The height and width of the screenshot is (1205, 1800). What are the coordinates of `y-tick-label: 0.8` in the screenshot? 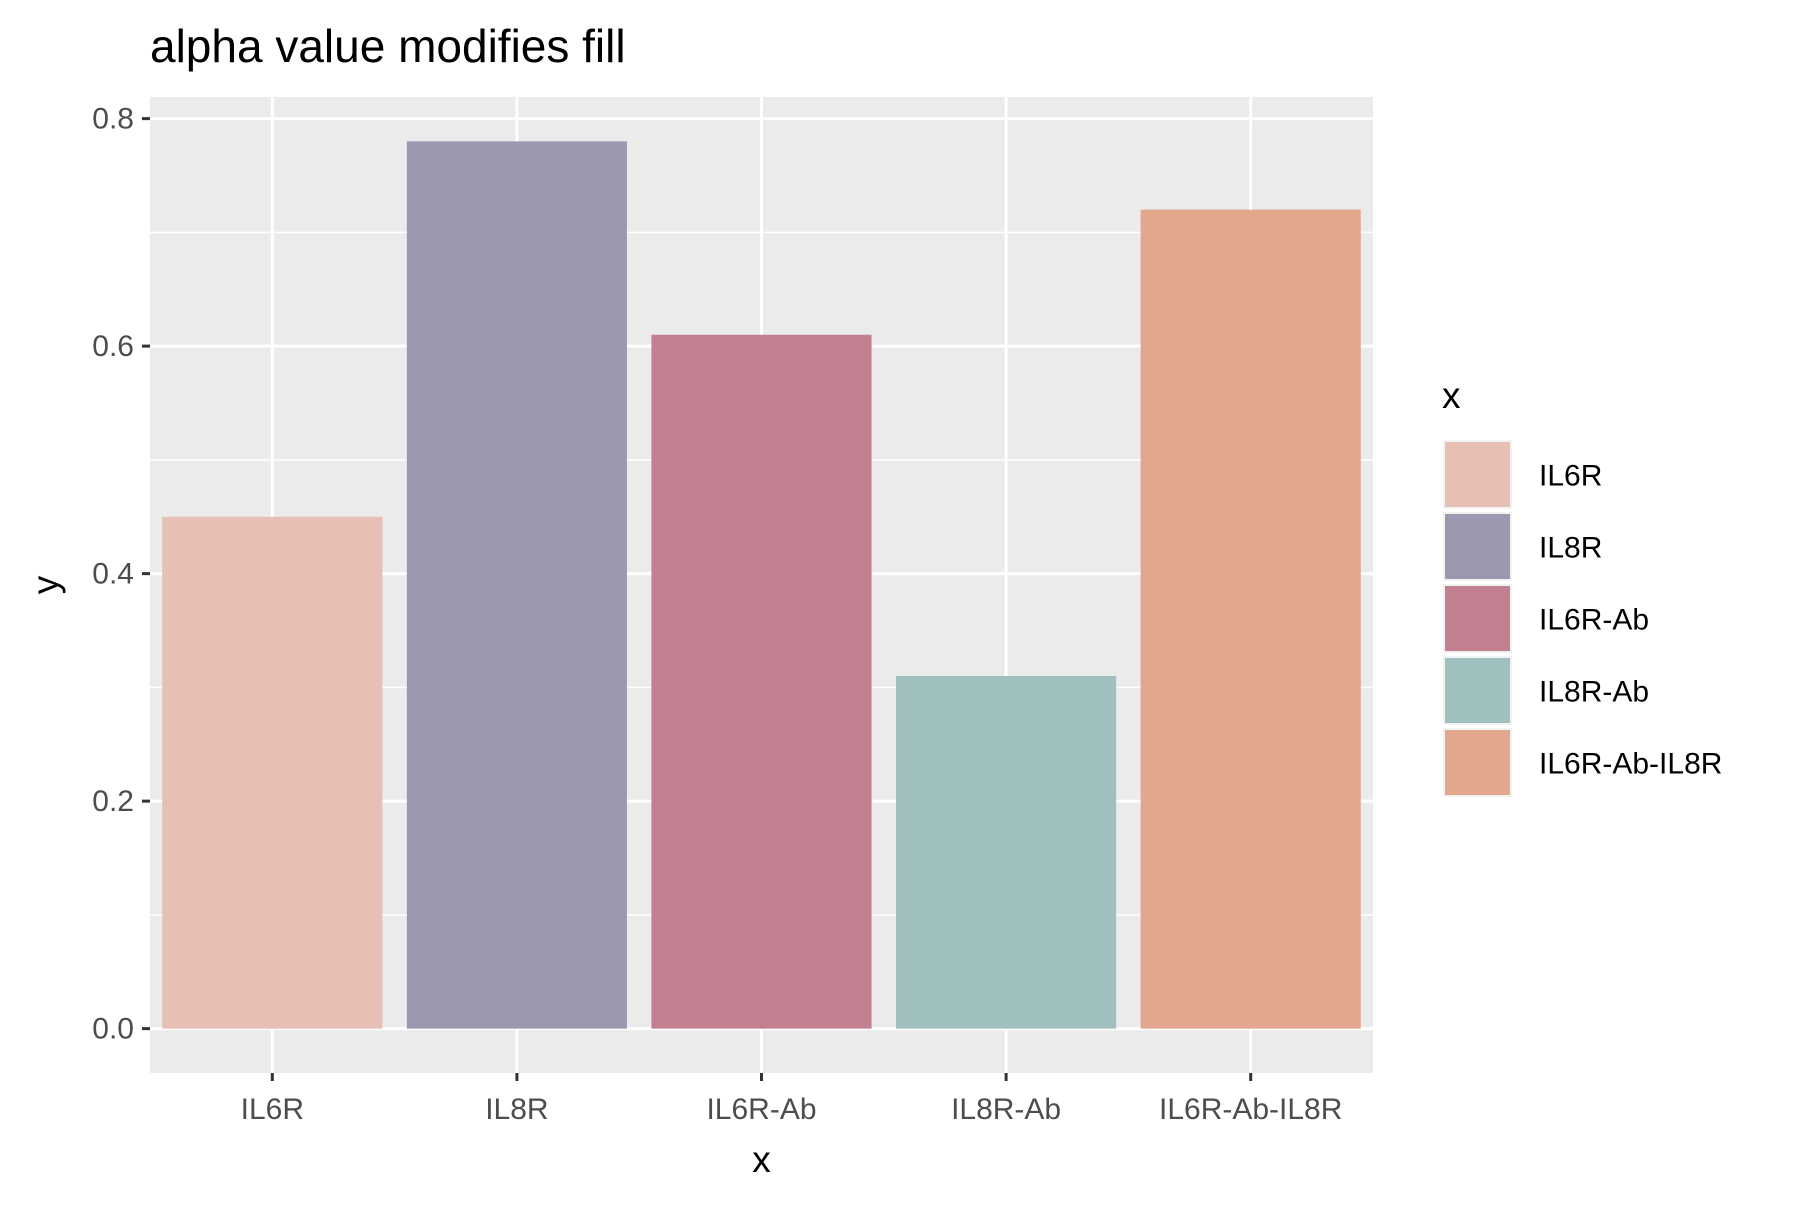 It's located at (113, 119).